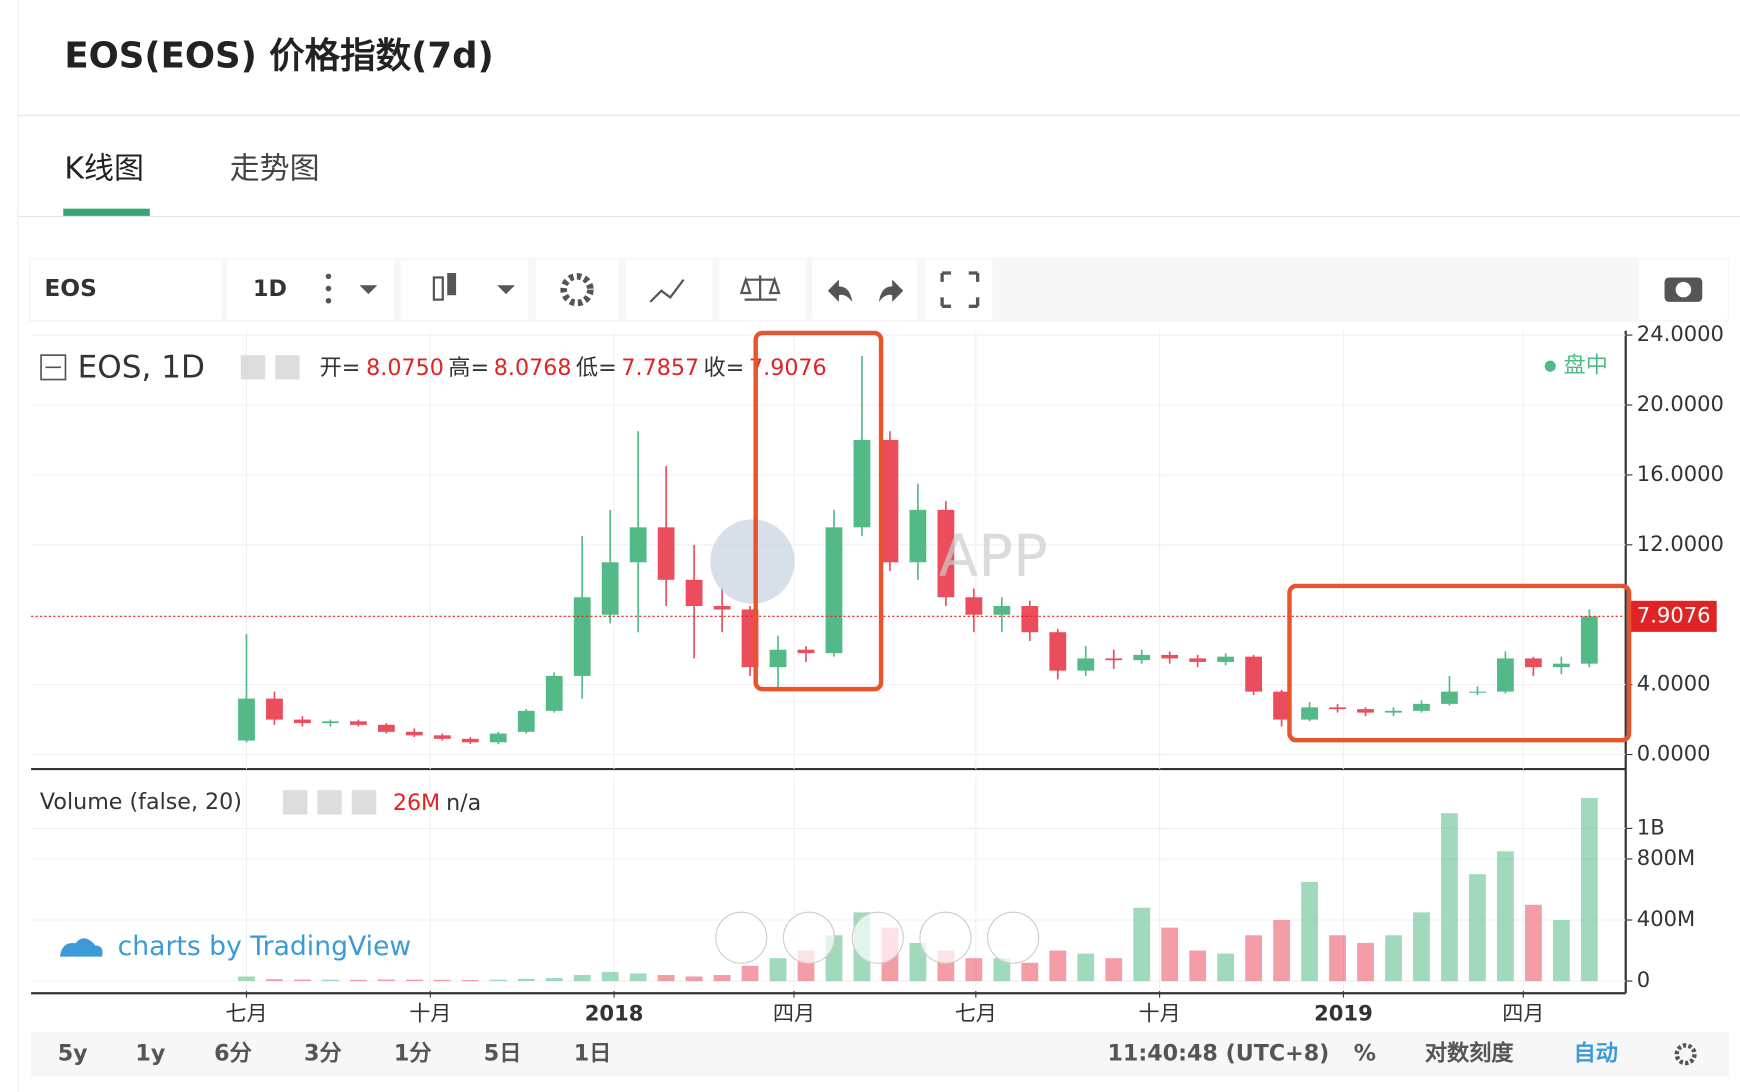  Describe the element at coordinates (1459, 663) in the screenshot. I see `highlight-box` at that location.